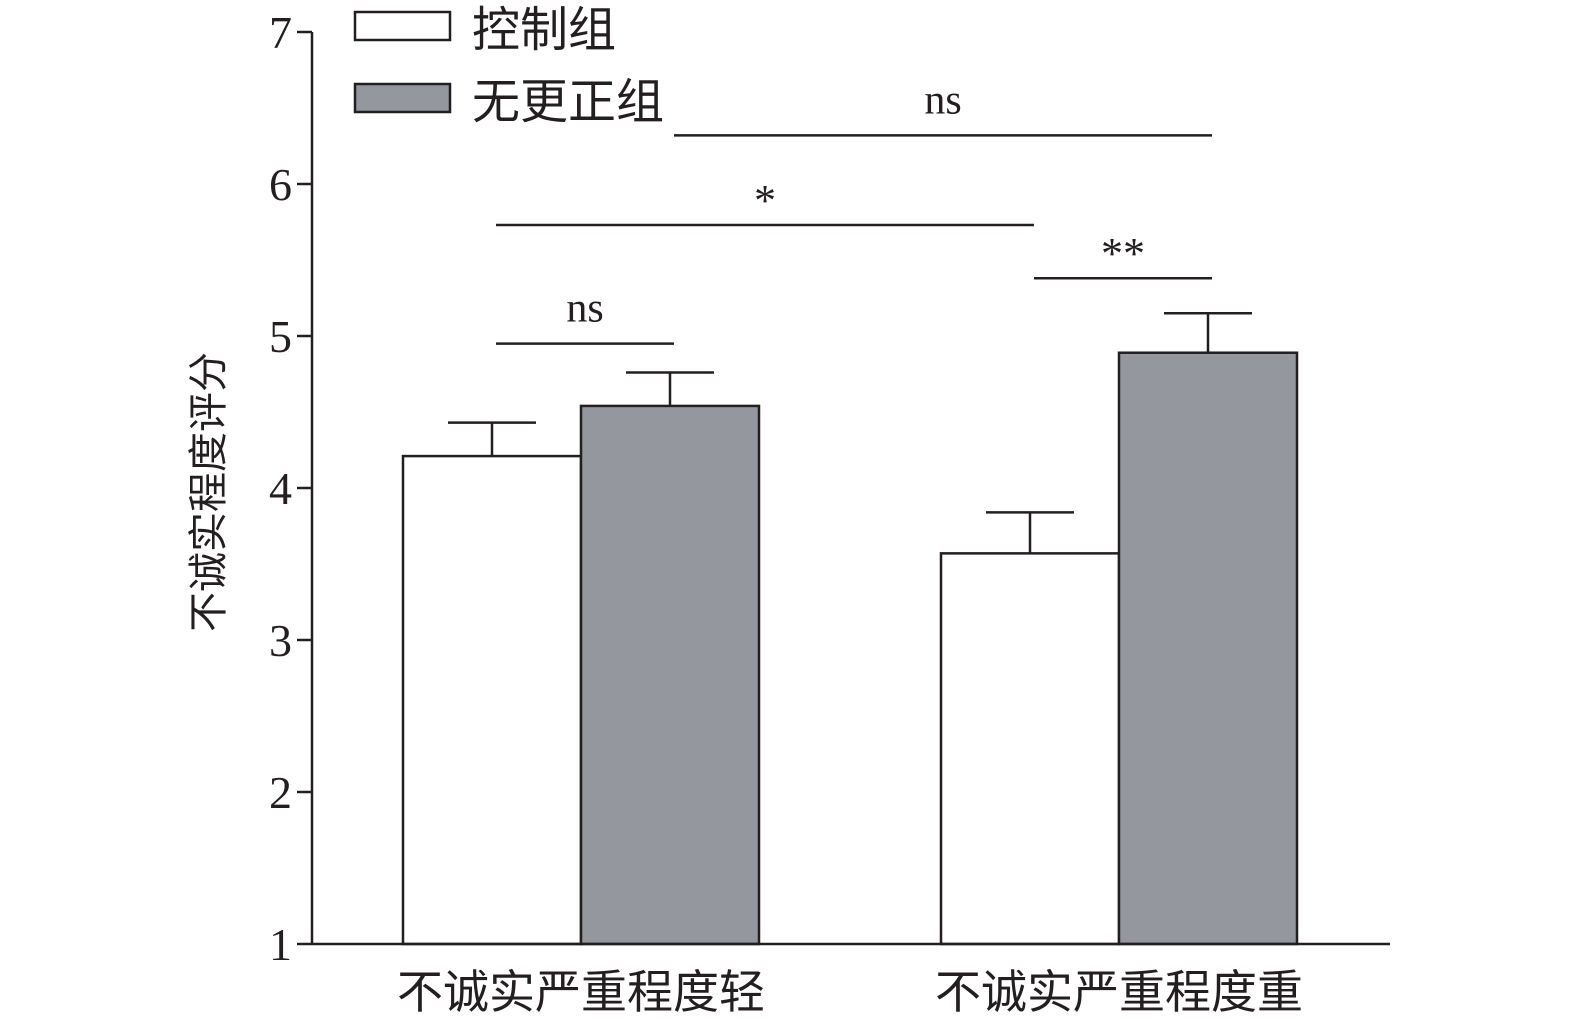 The height and width of the screenshot is (1029, 1575). Describe the element at coordinates (1119, 992) in the screenshot. I see `x-category-label-1: 不诚实严重程度重` at that location.